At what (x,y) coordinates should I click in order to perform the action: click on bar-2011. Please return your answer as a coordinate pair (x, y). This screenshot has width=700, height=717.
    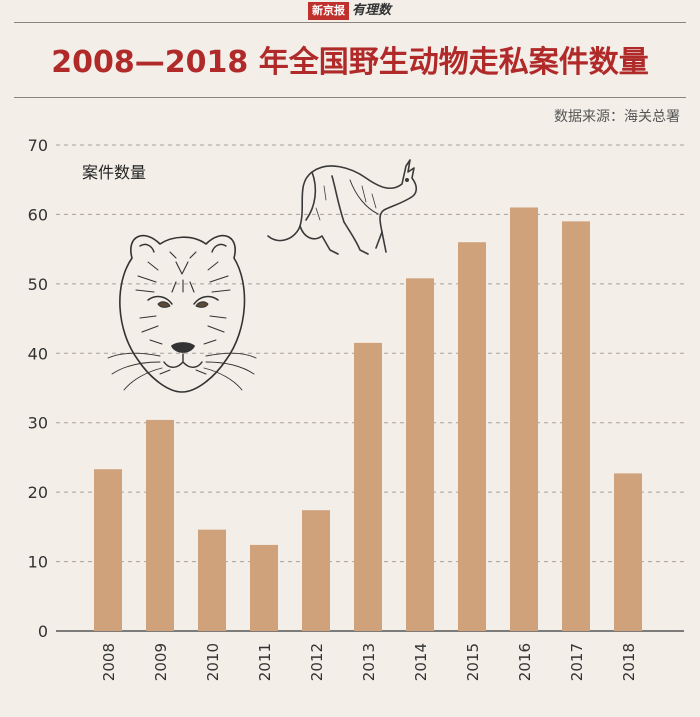
    Looking at the image, I should click on (264, 587).